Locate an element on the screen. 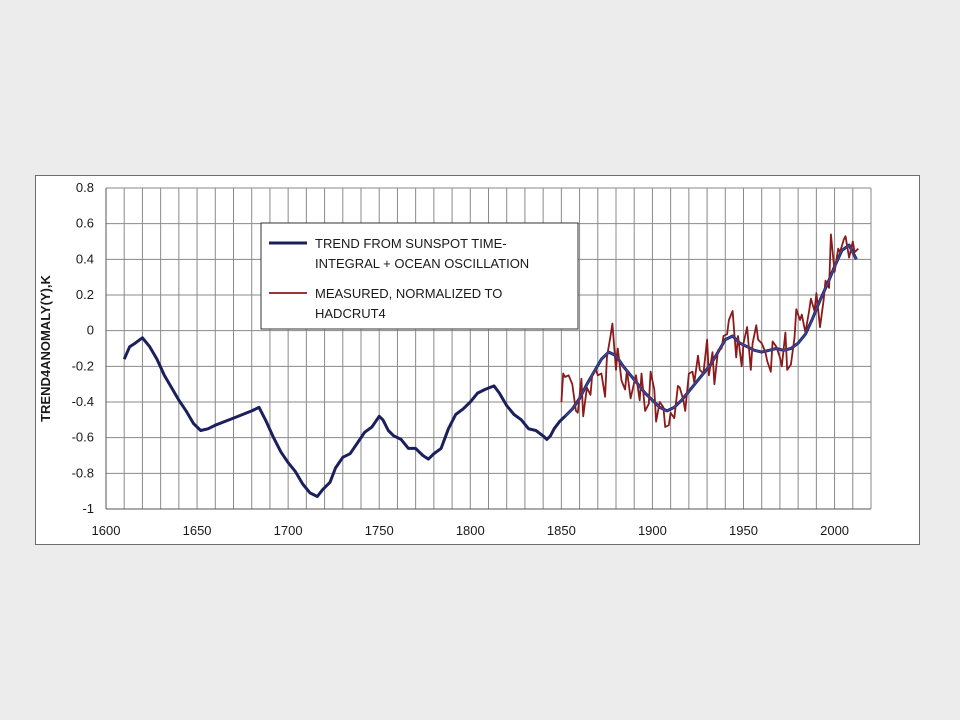 The image size is (960, 720). legend-entry-trend-label: TREND FROM SUNSPOT TIME- is located at coordinates (411, 243).